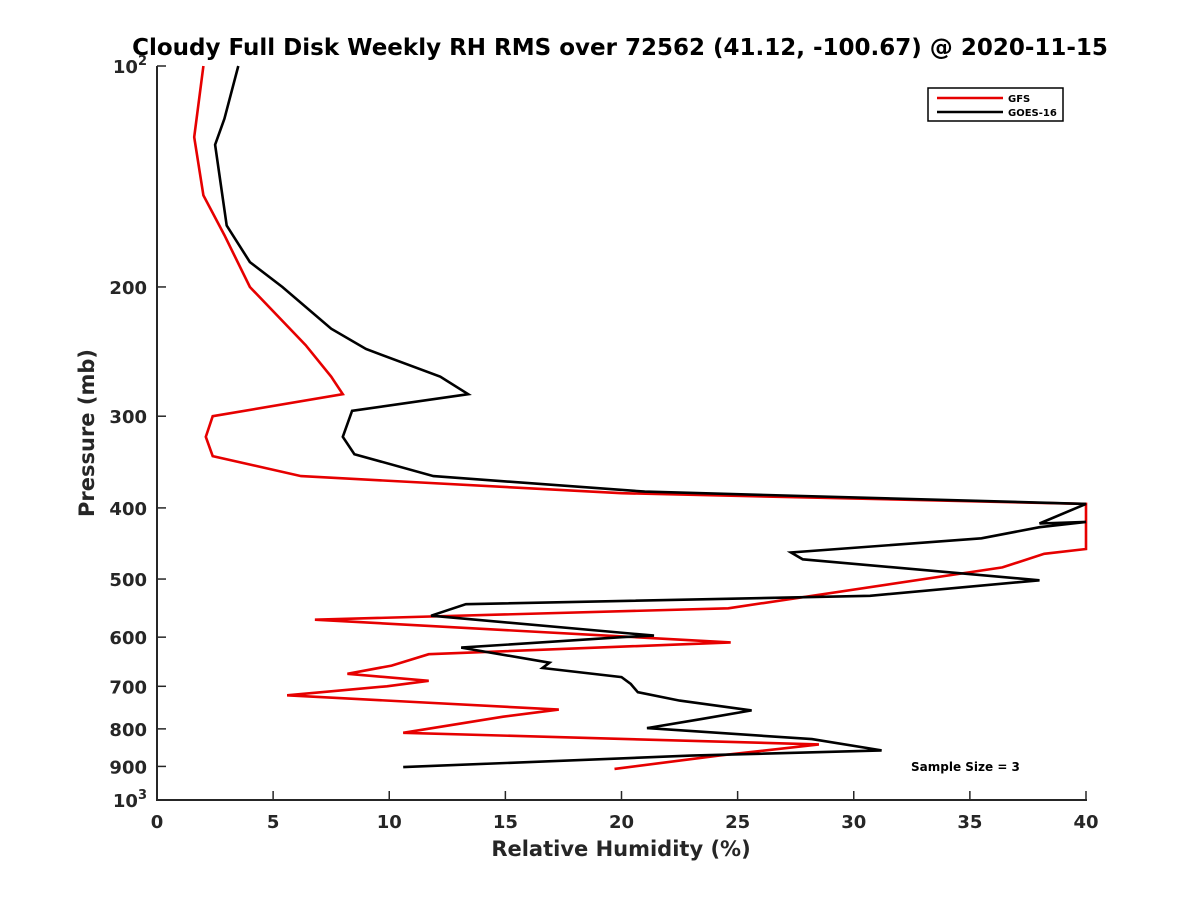 The image size is (1200, 900). I want to click on x-tick-label: 5, so click(273, 822).